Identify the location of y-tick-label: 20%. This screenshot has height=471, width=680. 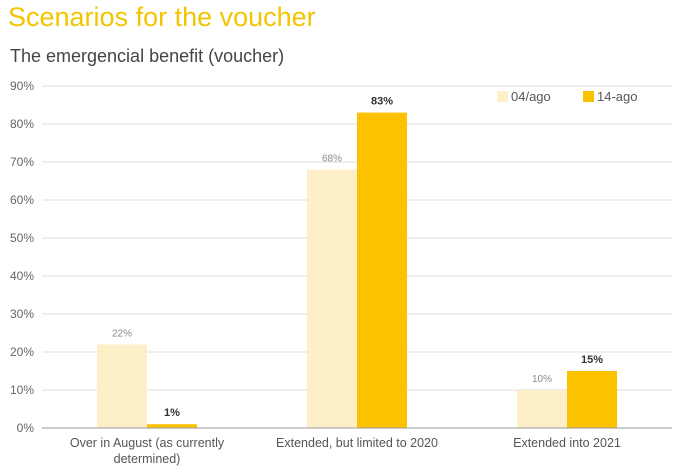
(22, 352).